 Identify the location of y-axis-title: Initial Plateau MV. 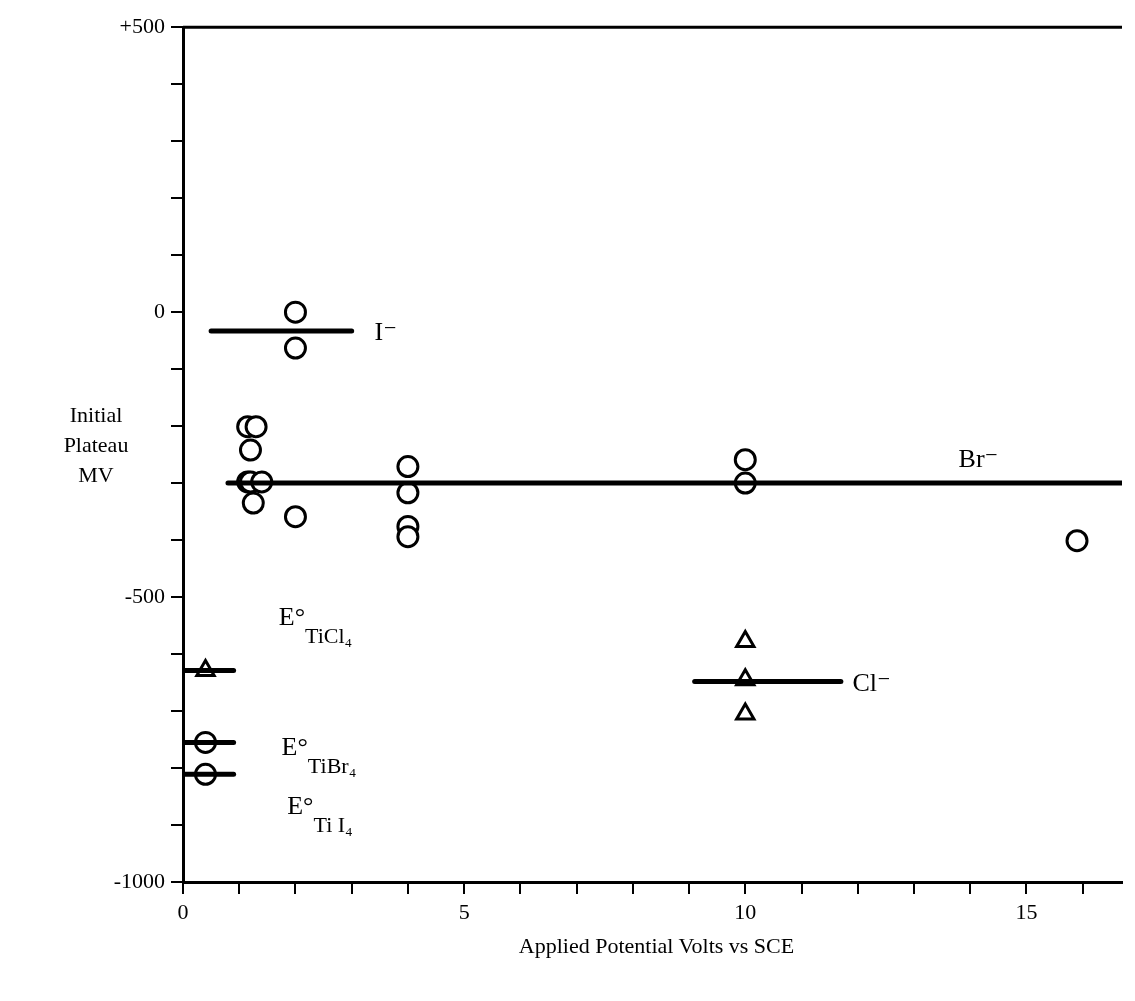
(96, 444).